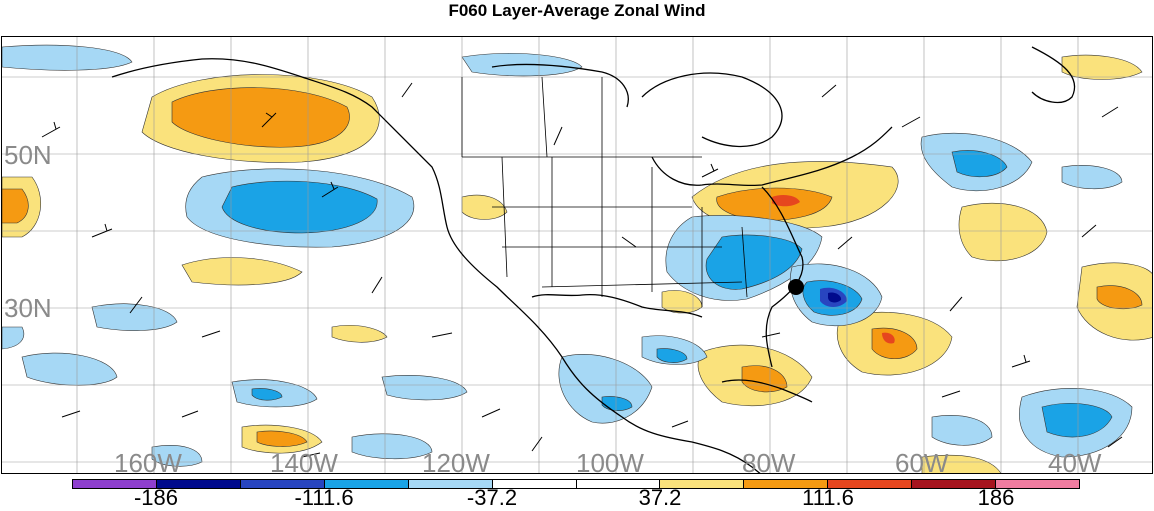 This screenshot has width=1154, height=511. I want to click on colorbar-label: 37.2, so click(660, 497).